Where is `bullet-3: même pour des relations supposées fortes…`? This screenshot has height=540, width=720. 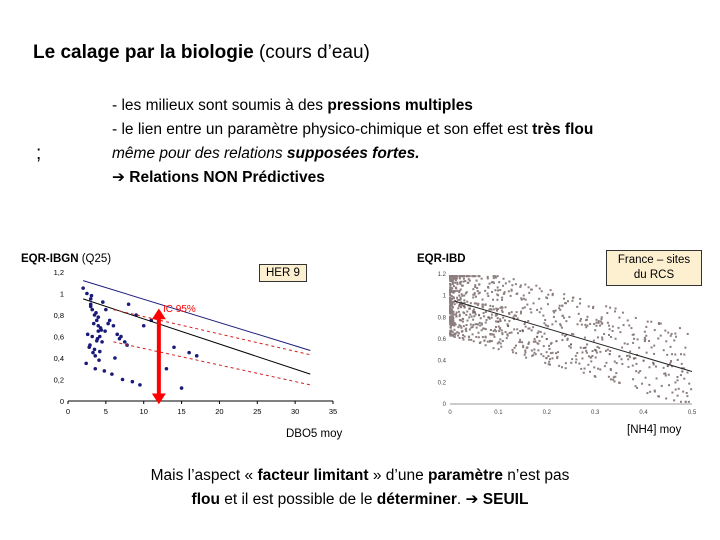
bullet-3: même pour des relations supposées fortes… is located at coordinates (266, 153).